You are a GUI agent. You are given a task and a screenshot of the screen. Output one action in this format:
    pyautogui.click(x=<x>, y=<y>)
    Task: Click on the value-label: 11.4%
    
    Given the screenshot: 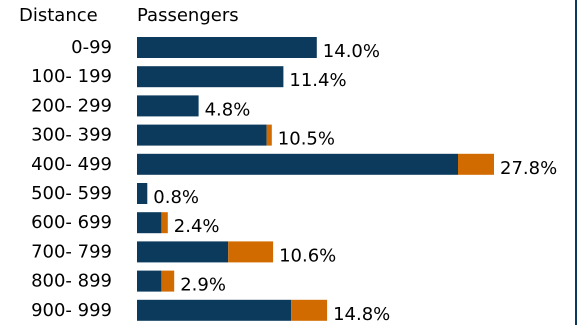 What is the action you would take?
    pyautogui.click(x=317, y=80)
    